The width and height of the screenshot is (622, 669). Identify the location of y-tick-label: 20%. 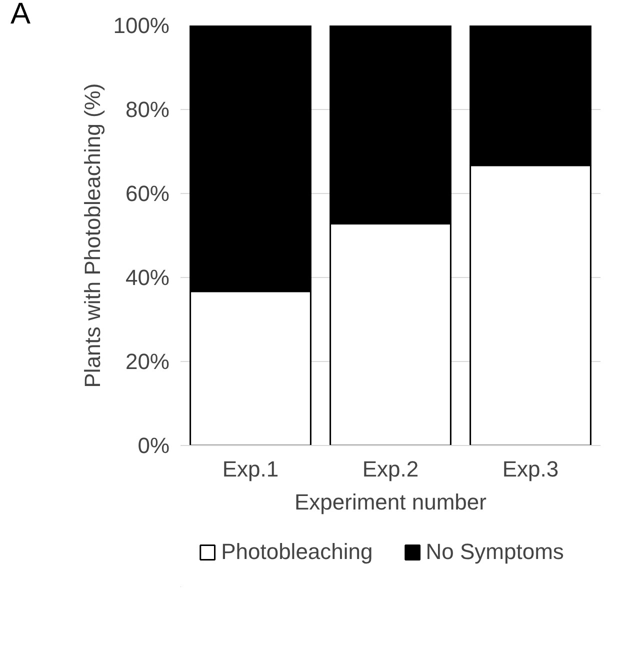
(147, 361).